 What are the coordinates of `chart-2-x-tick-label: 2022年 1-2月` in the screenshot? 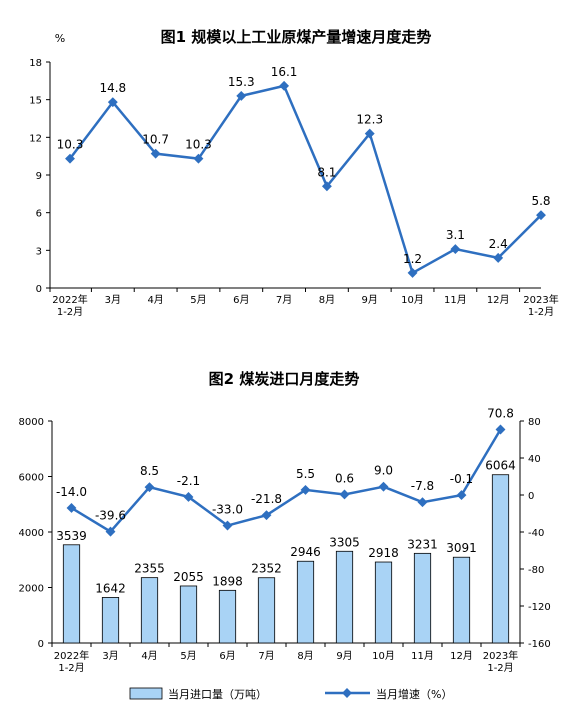 It's located at (71, 661).